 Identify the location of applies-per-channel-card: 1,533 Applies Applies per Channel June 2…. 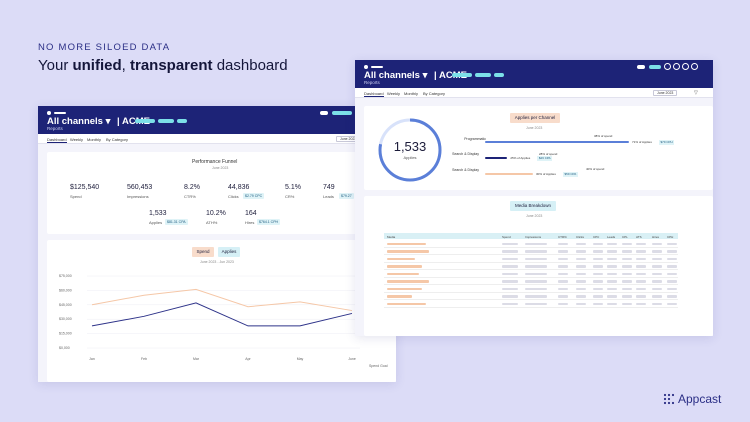
(538, 148).